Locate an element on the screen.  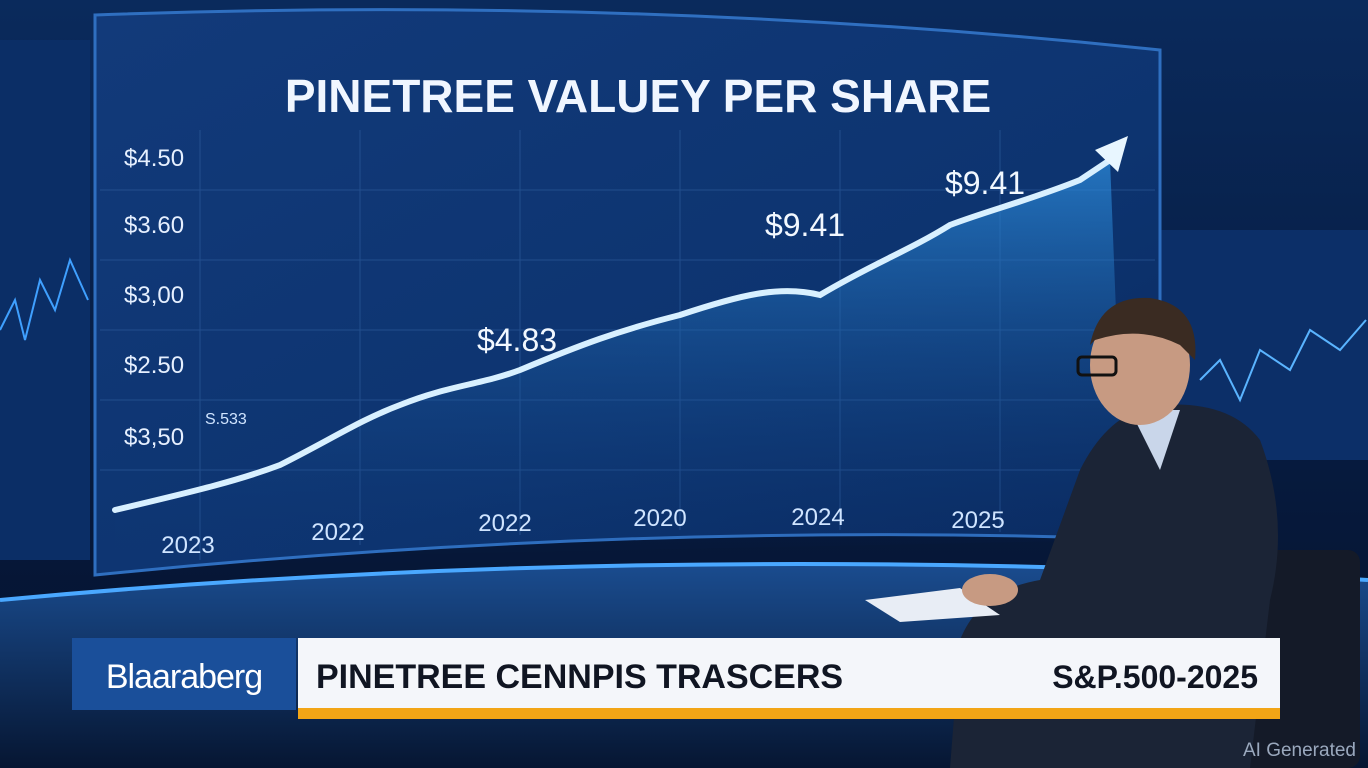
logo: Blaaraberg is located at coordinates (184, 677).